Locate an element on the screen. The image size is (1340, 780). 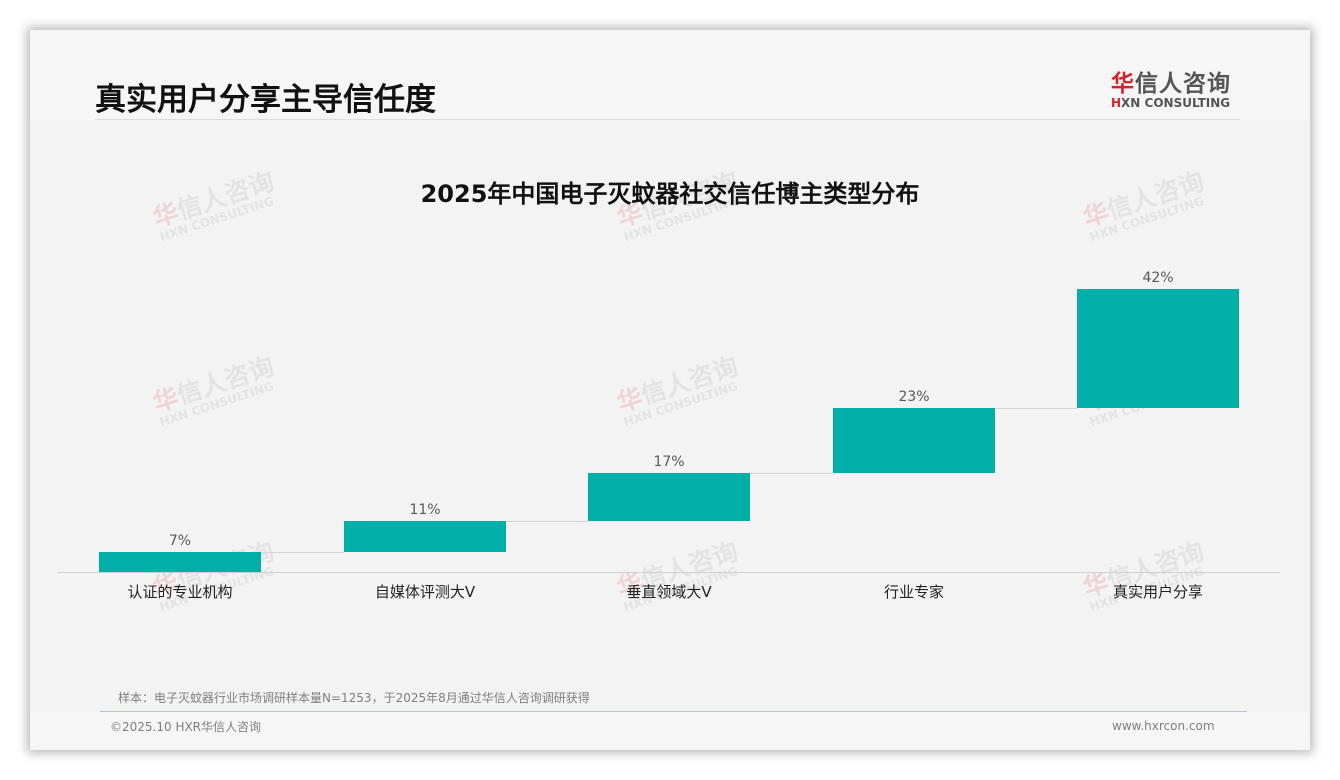
bar-value-label: 7% is located at coordinates (180, 541).